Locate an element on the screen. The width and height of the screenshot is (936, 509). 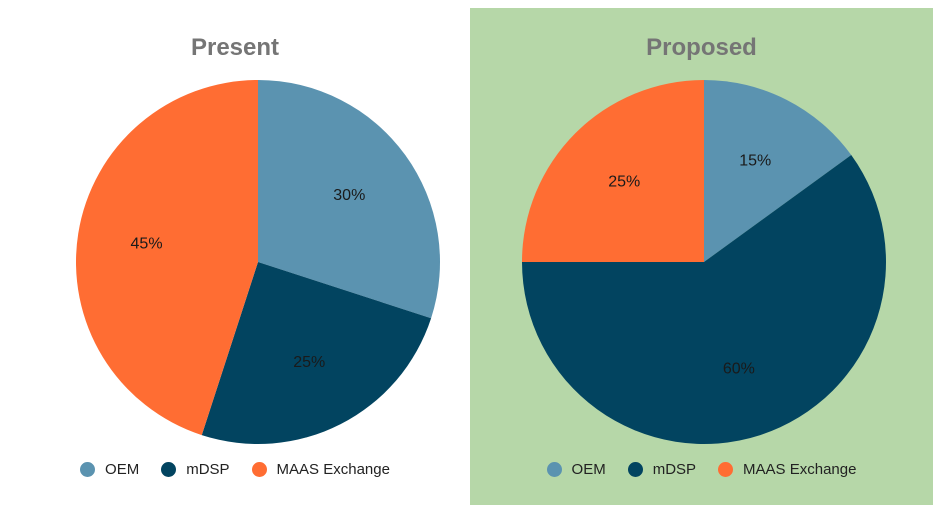
pie-slice-mdsp is located at coordinates (316, 353).